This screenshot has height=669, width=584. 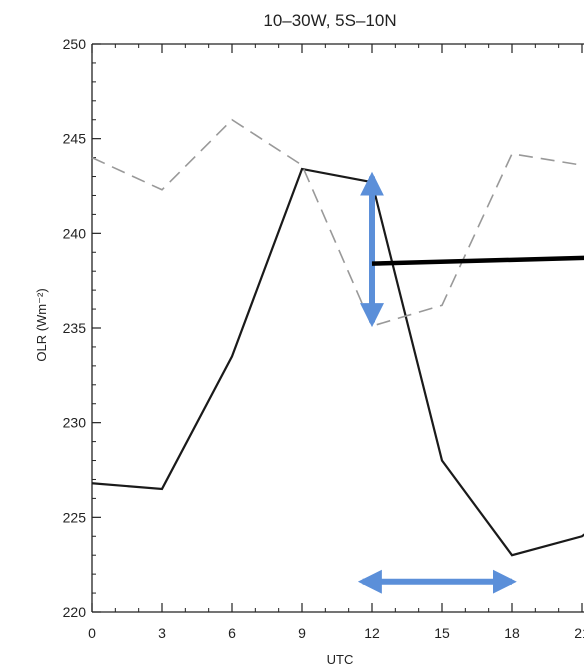 What do you see at coordinates (579, 633) in the screenshot?
I see `x-tick-label: 21` at bounding box center [579, 633].